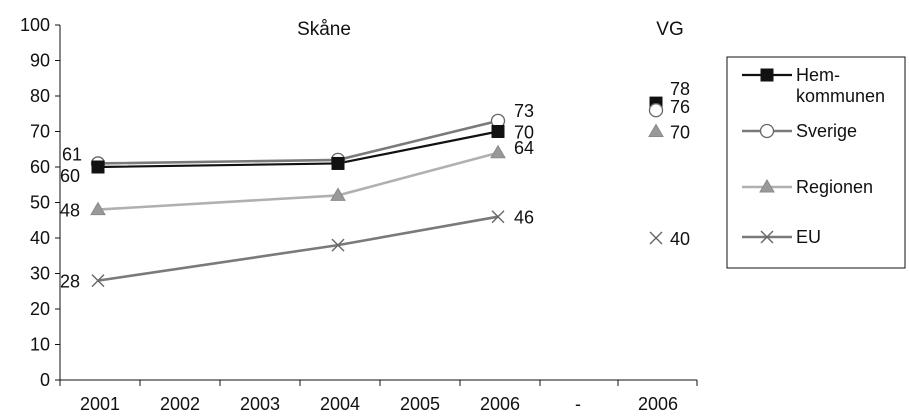  What do you see at coordinates (70, 282) in the screenshot?
I see `data-label: 28` at bounding box center [70, 282].